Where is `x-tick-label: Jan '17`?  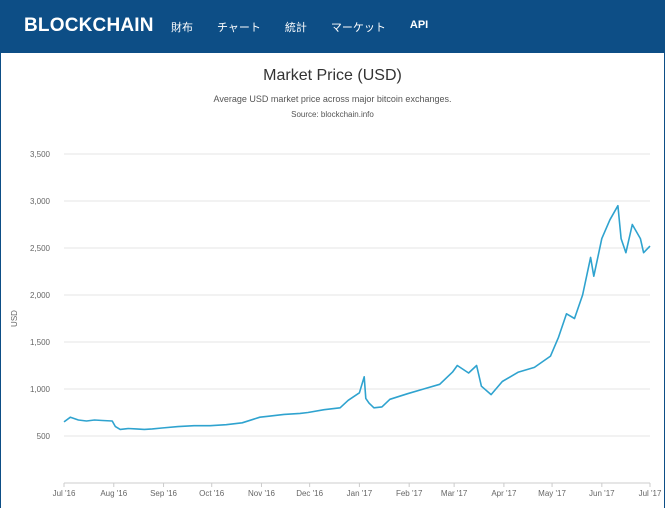 x-tick-label: Jan '17 is located at coordinates (360, 493).